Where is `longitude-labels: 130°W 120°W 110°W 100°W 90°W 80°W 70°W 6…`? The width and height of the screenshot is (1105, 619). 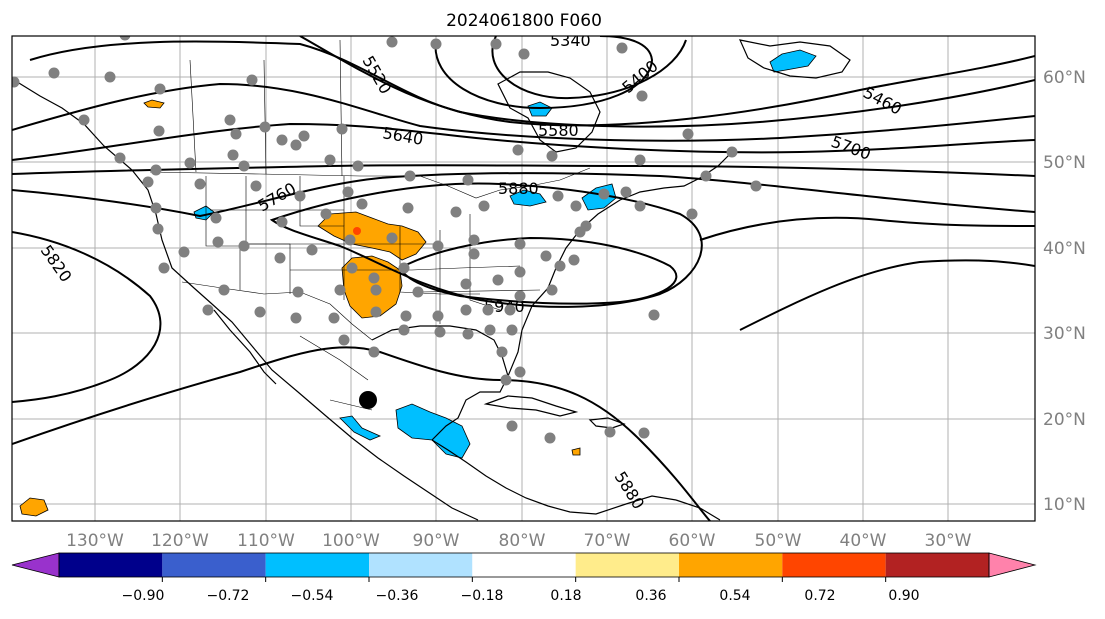
longitude-labels: 130°W 120°W 110°W 100°W 90°W 80°W 70°W 6… is located at coordinates (519, 541).